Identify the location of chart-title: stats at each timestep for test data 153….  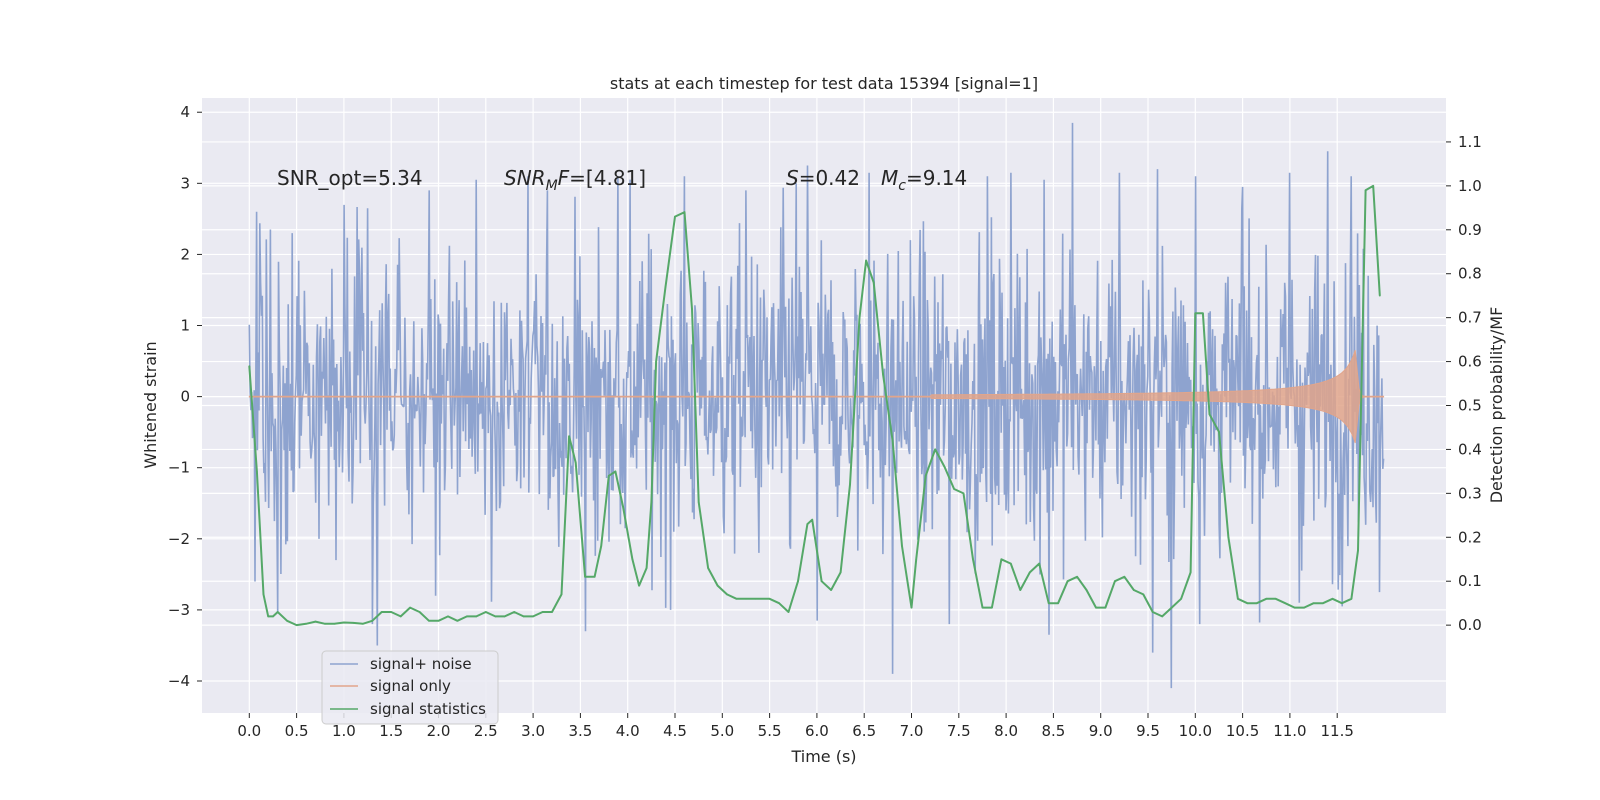
(824, 83).